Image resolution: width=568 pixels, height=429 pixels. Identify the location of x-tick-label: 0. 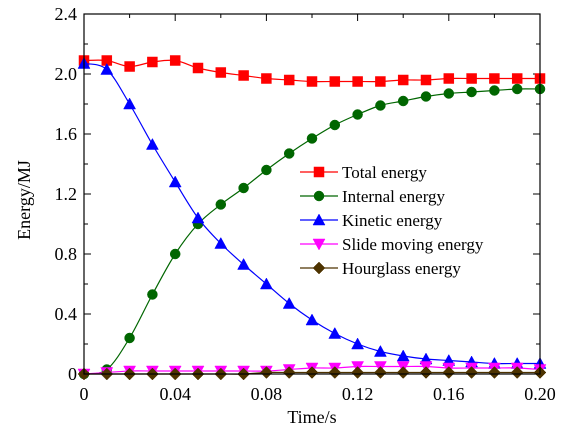
(84, 394).